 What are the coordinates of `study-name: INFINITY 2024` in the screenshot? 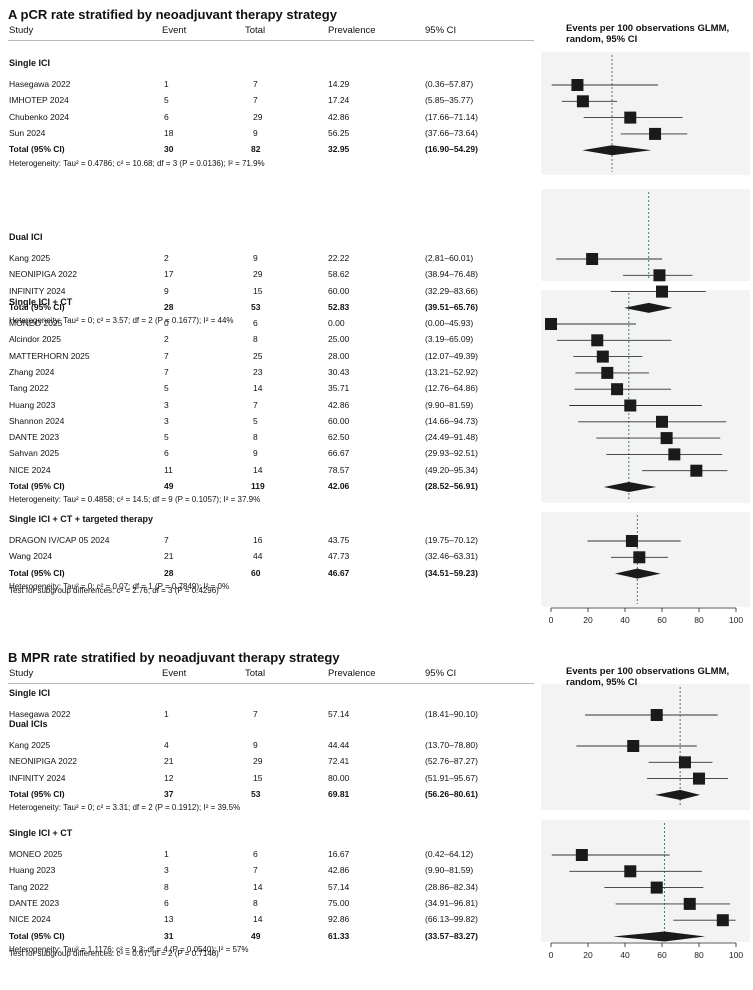 It's located at (37, 290).